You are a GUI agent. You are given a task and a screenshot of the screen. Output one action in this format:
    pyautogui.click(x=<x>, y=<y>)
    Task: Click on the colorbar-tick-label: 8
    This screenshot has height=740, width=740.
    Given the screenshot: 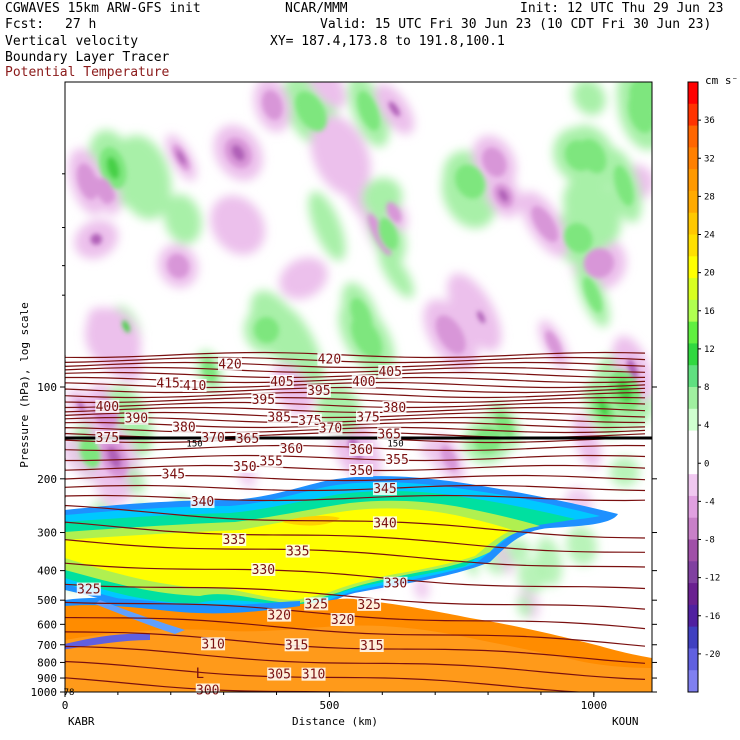 What is the action you would take?
    pyautogui.click(x=706, y=388)
    